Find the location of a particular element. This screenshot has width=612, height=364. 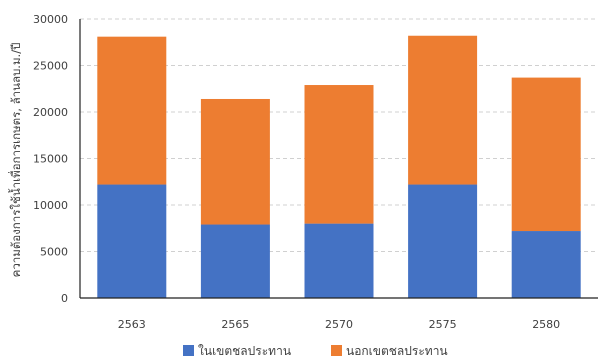

y-tick-label: 15000 is located at coordinates (50, 159).